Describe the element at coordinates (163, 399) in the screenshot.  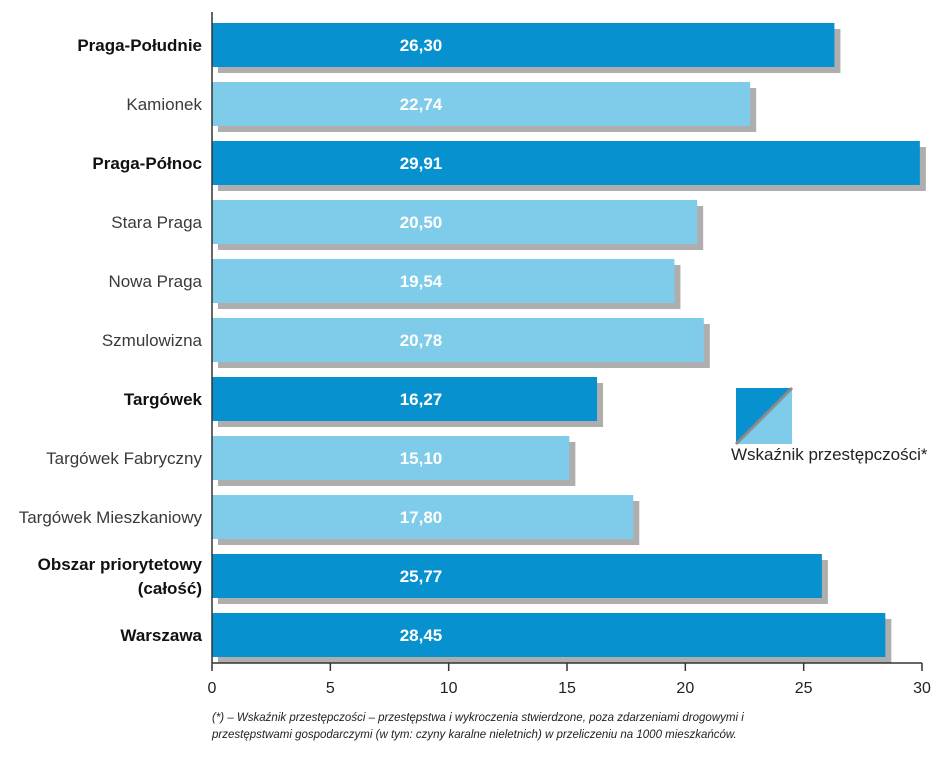
I see `category-label: Targówek` at that location.